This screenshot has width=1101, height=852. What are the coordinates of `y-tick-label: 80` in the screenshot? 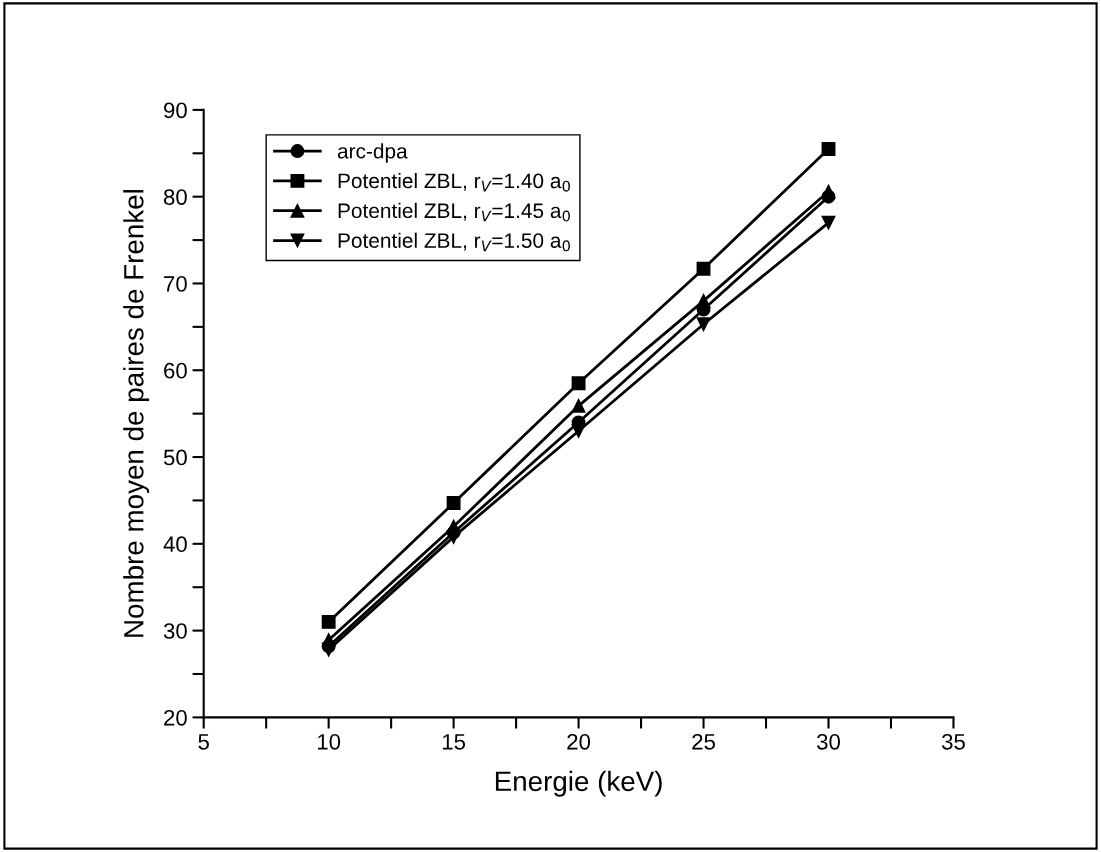 It's located at (175, 197).